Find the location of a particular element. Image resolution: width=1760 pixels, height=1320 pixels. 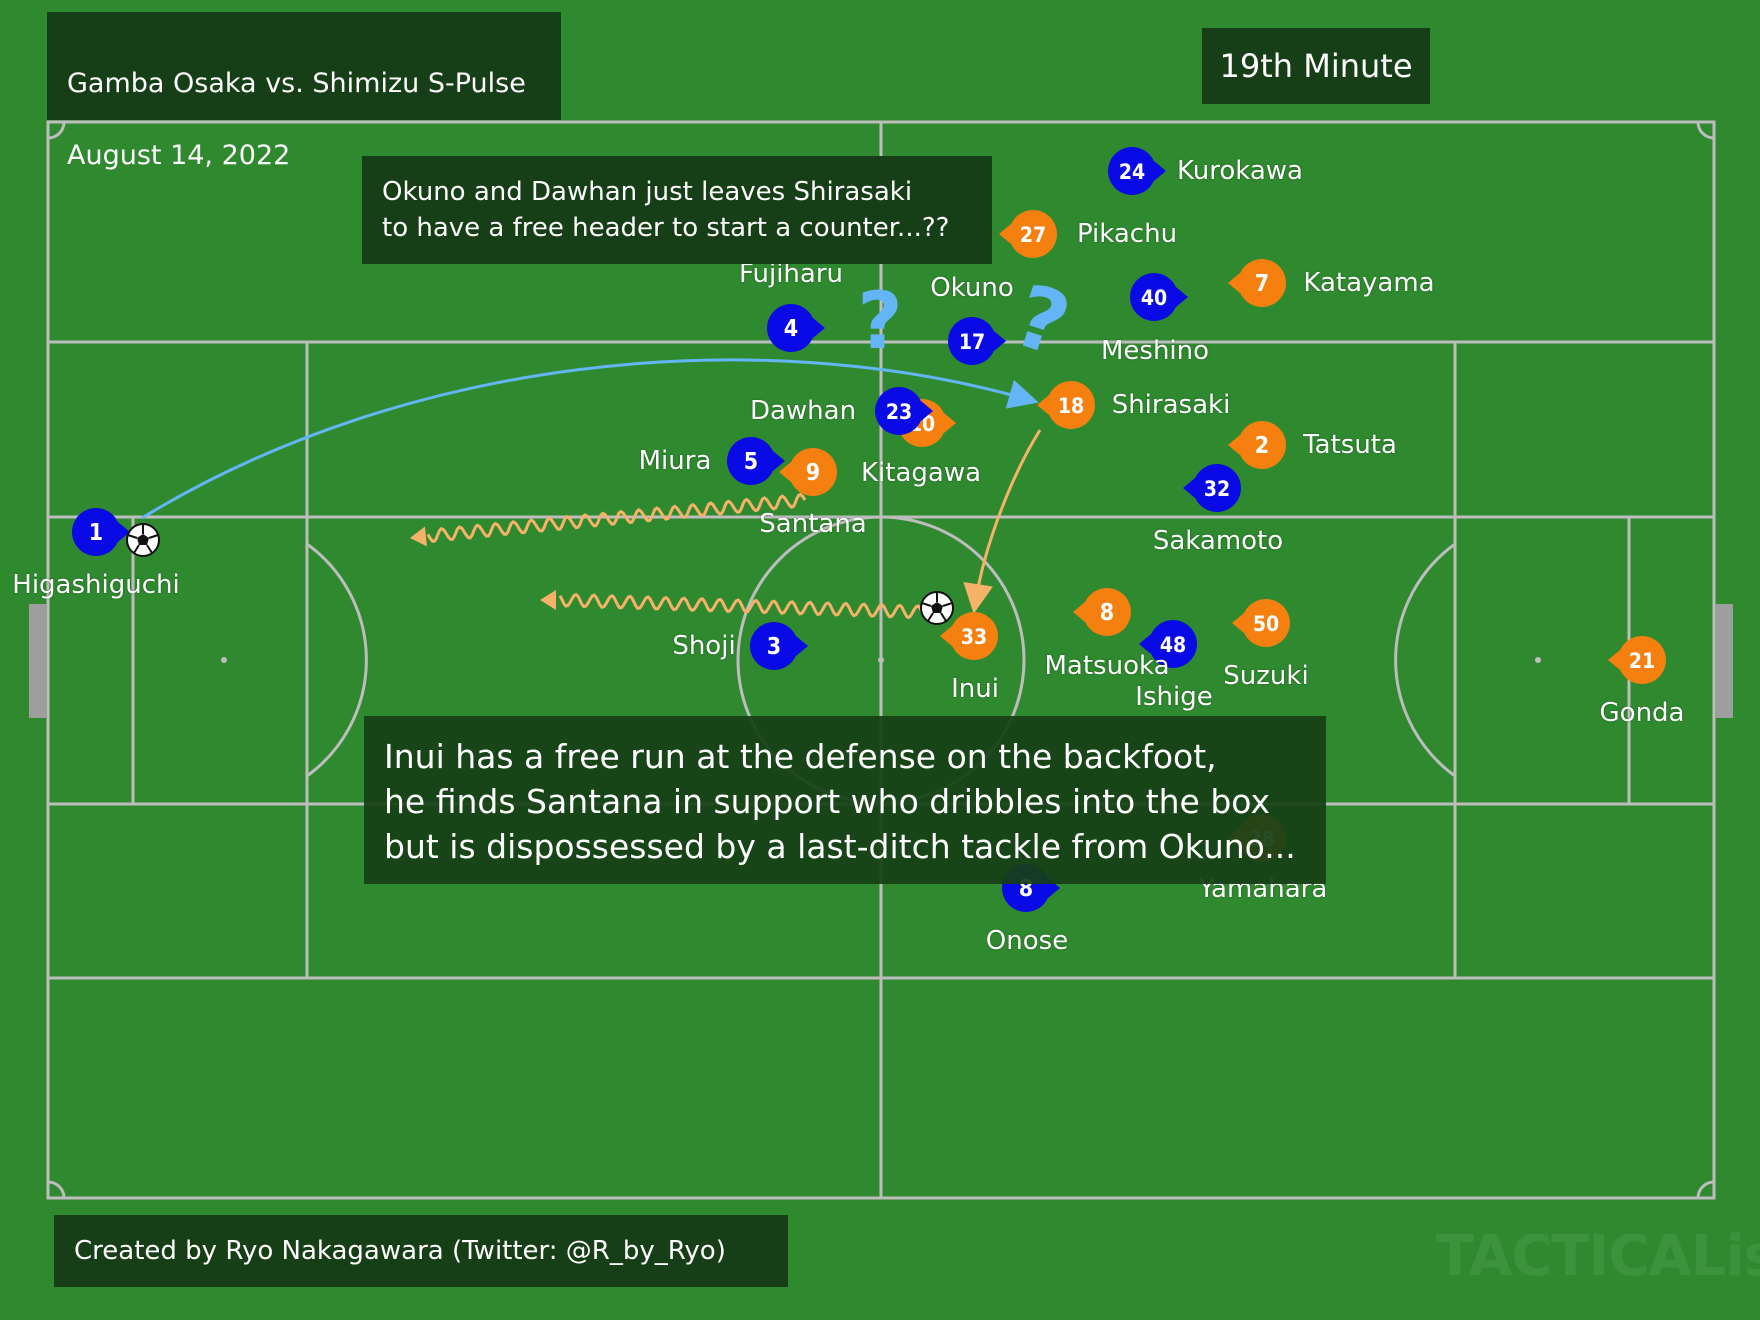

player-number: 3 is located at coordinates (774, 647).